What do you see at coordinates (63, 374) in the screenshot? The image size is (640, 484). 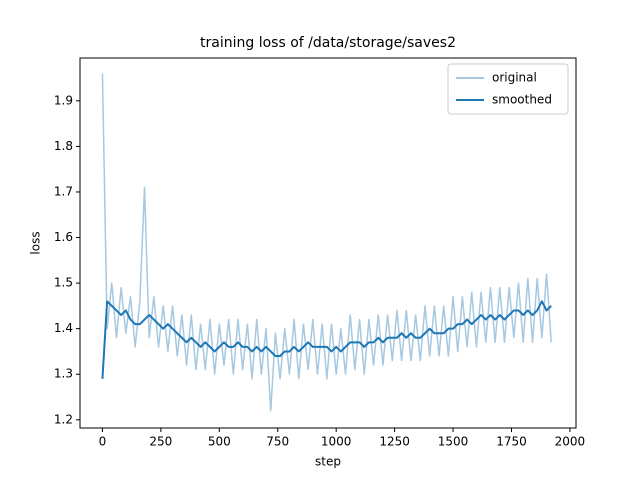 I see `y-tick-label: 1.3` at bounding box center [63, 374].